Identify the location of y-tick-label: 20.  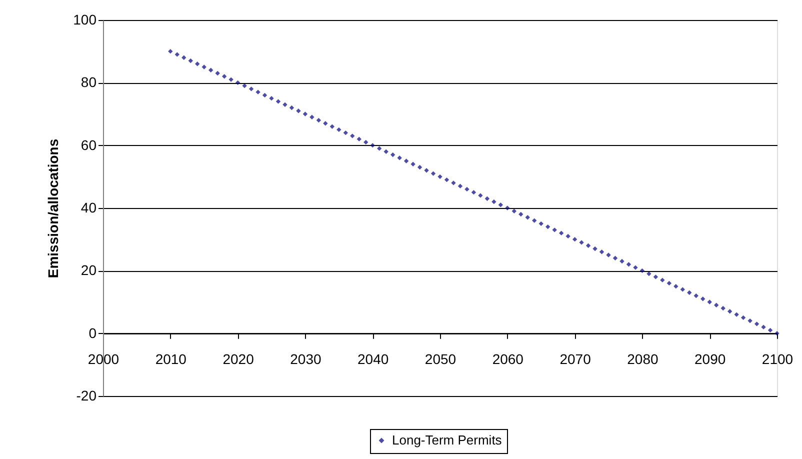
(88, 270).